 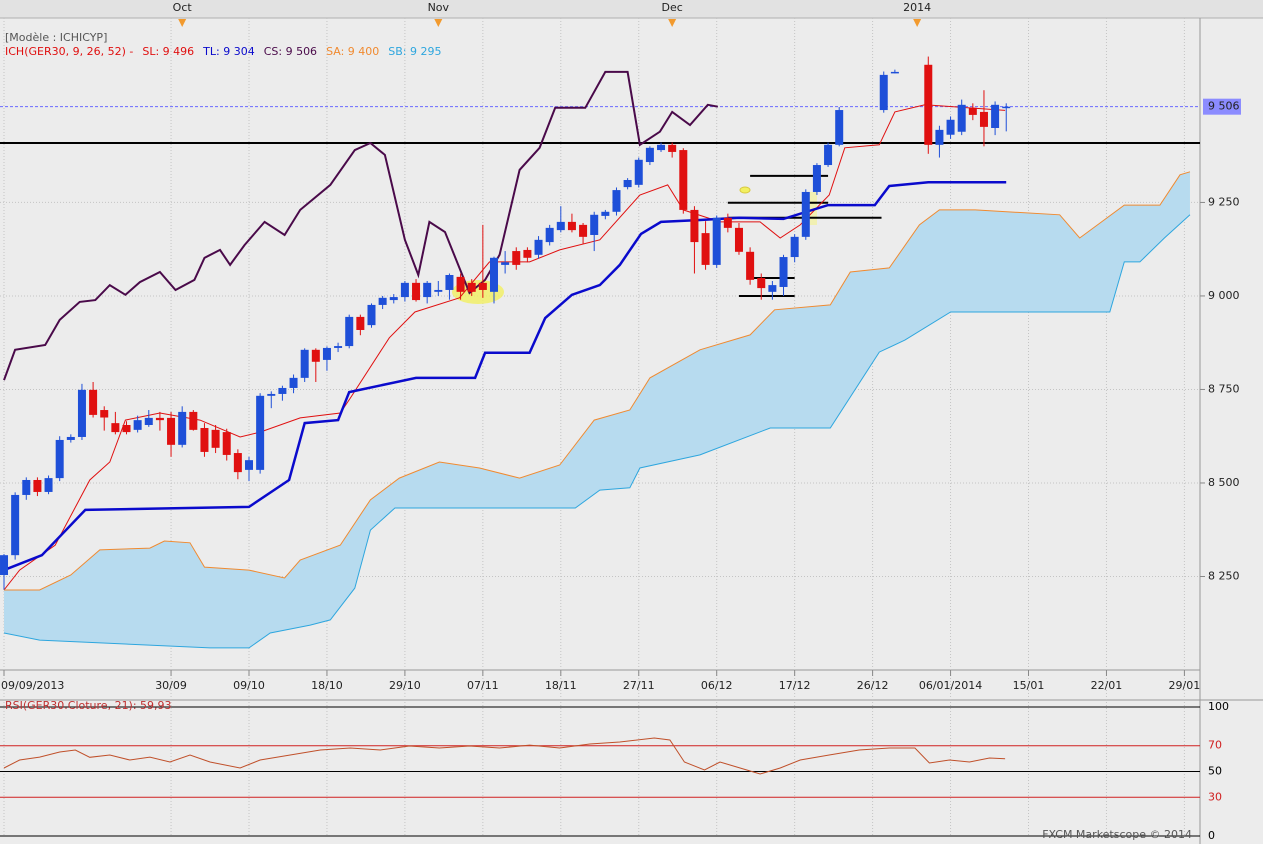 I want to click on month-label: Oct, so click(x=183, y=7).